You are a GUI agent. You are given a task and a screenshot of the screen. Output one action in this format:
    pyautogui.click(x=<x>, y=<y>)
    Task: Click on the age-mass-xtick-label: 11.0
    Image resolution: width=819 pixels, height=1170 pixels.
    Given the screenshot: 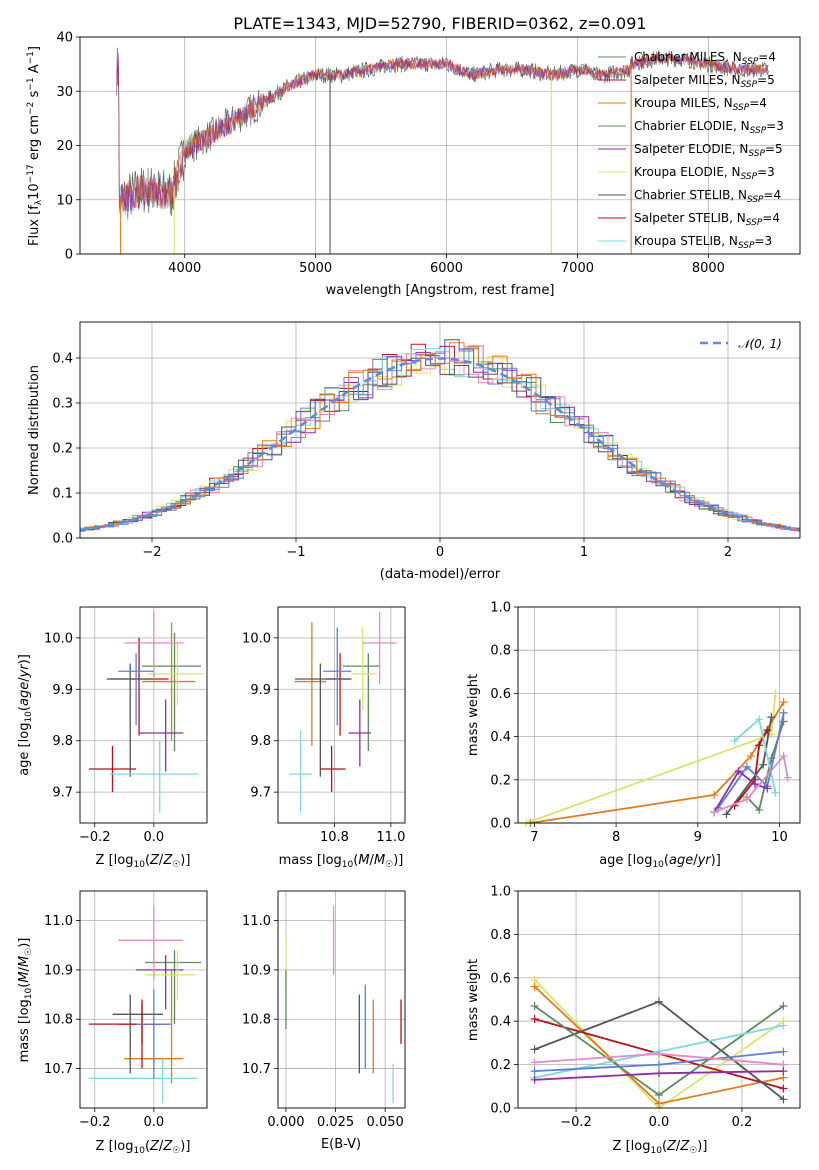 What is the action you would take?
    pyautogui.click(x=390, y=837)
    